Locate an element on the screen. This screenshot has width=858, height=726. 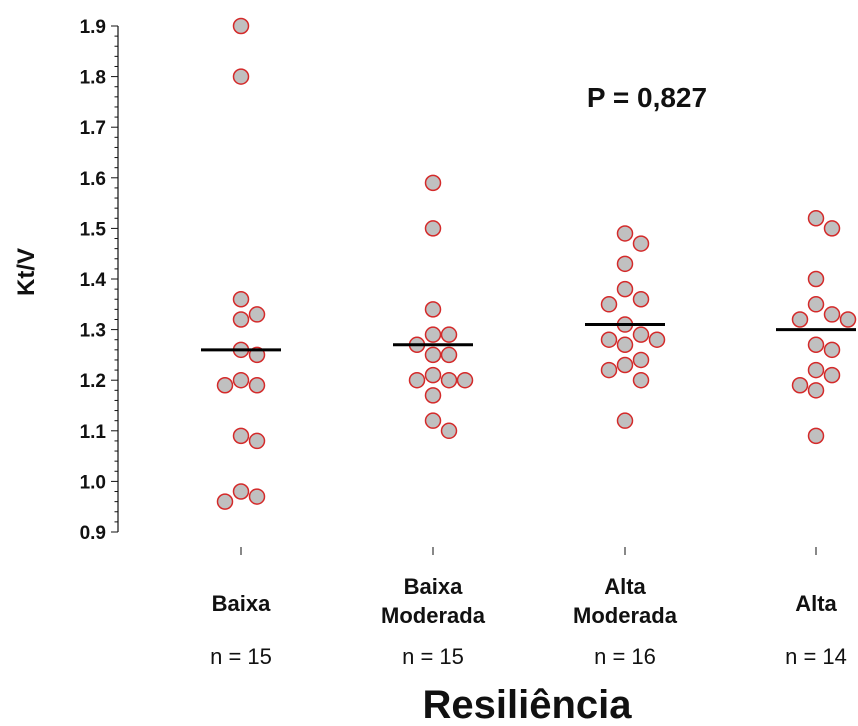
x-axis-title: Resiliência is located at coordinates (527, 704).